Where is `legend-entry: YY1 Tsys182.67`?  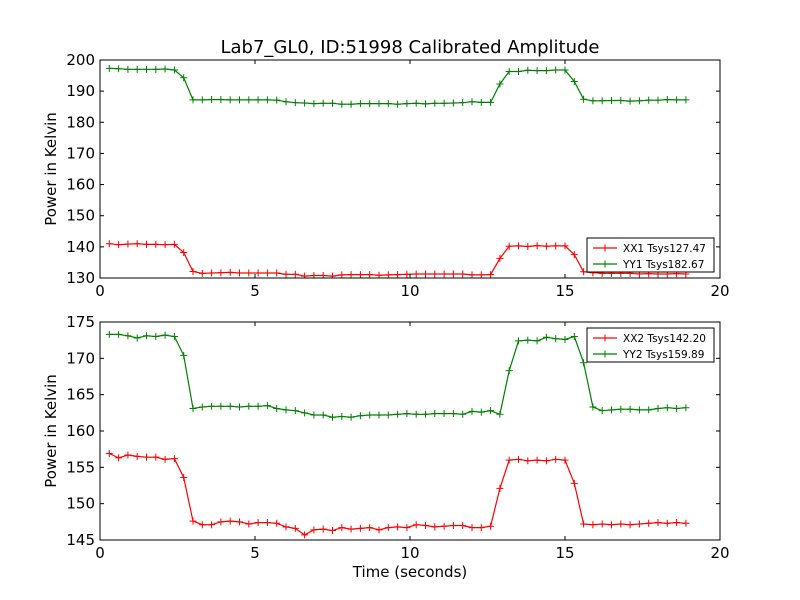
legend-entry: YY1 Tsys182.67 is located at coordinates (648, 265).